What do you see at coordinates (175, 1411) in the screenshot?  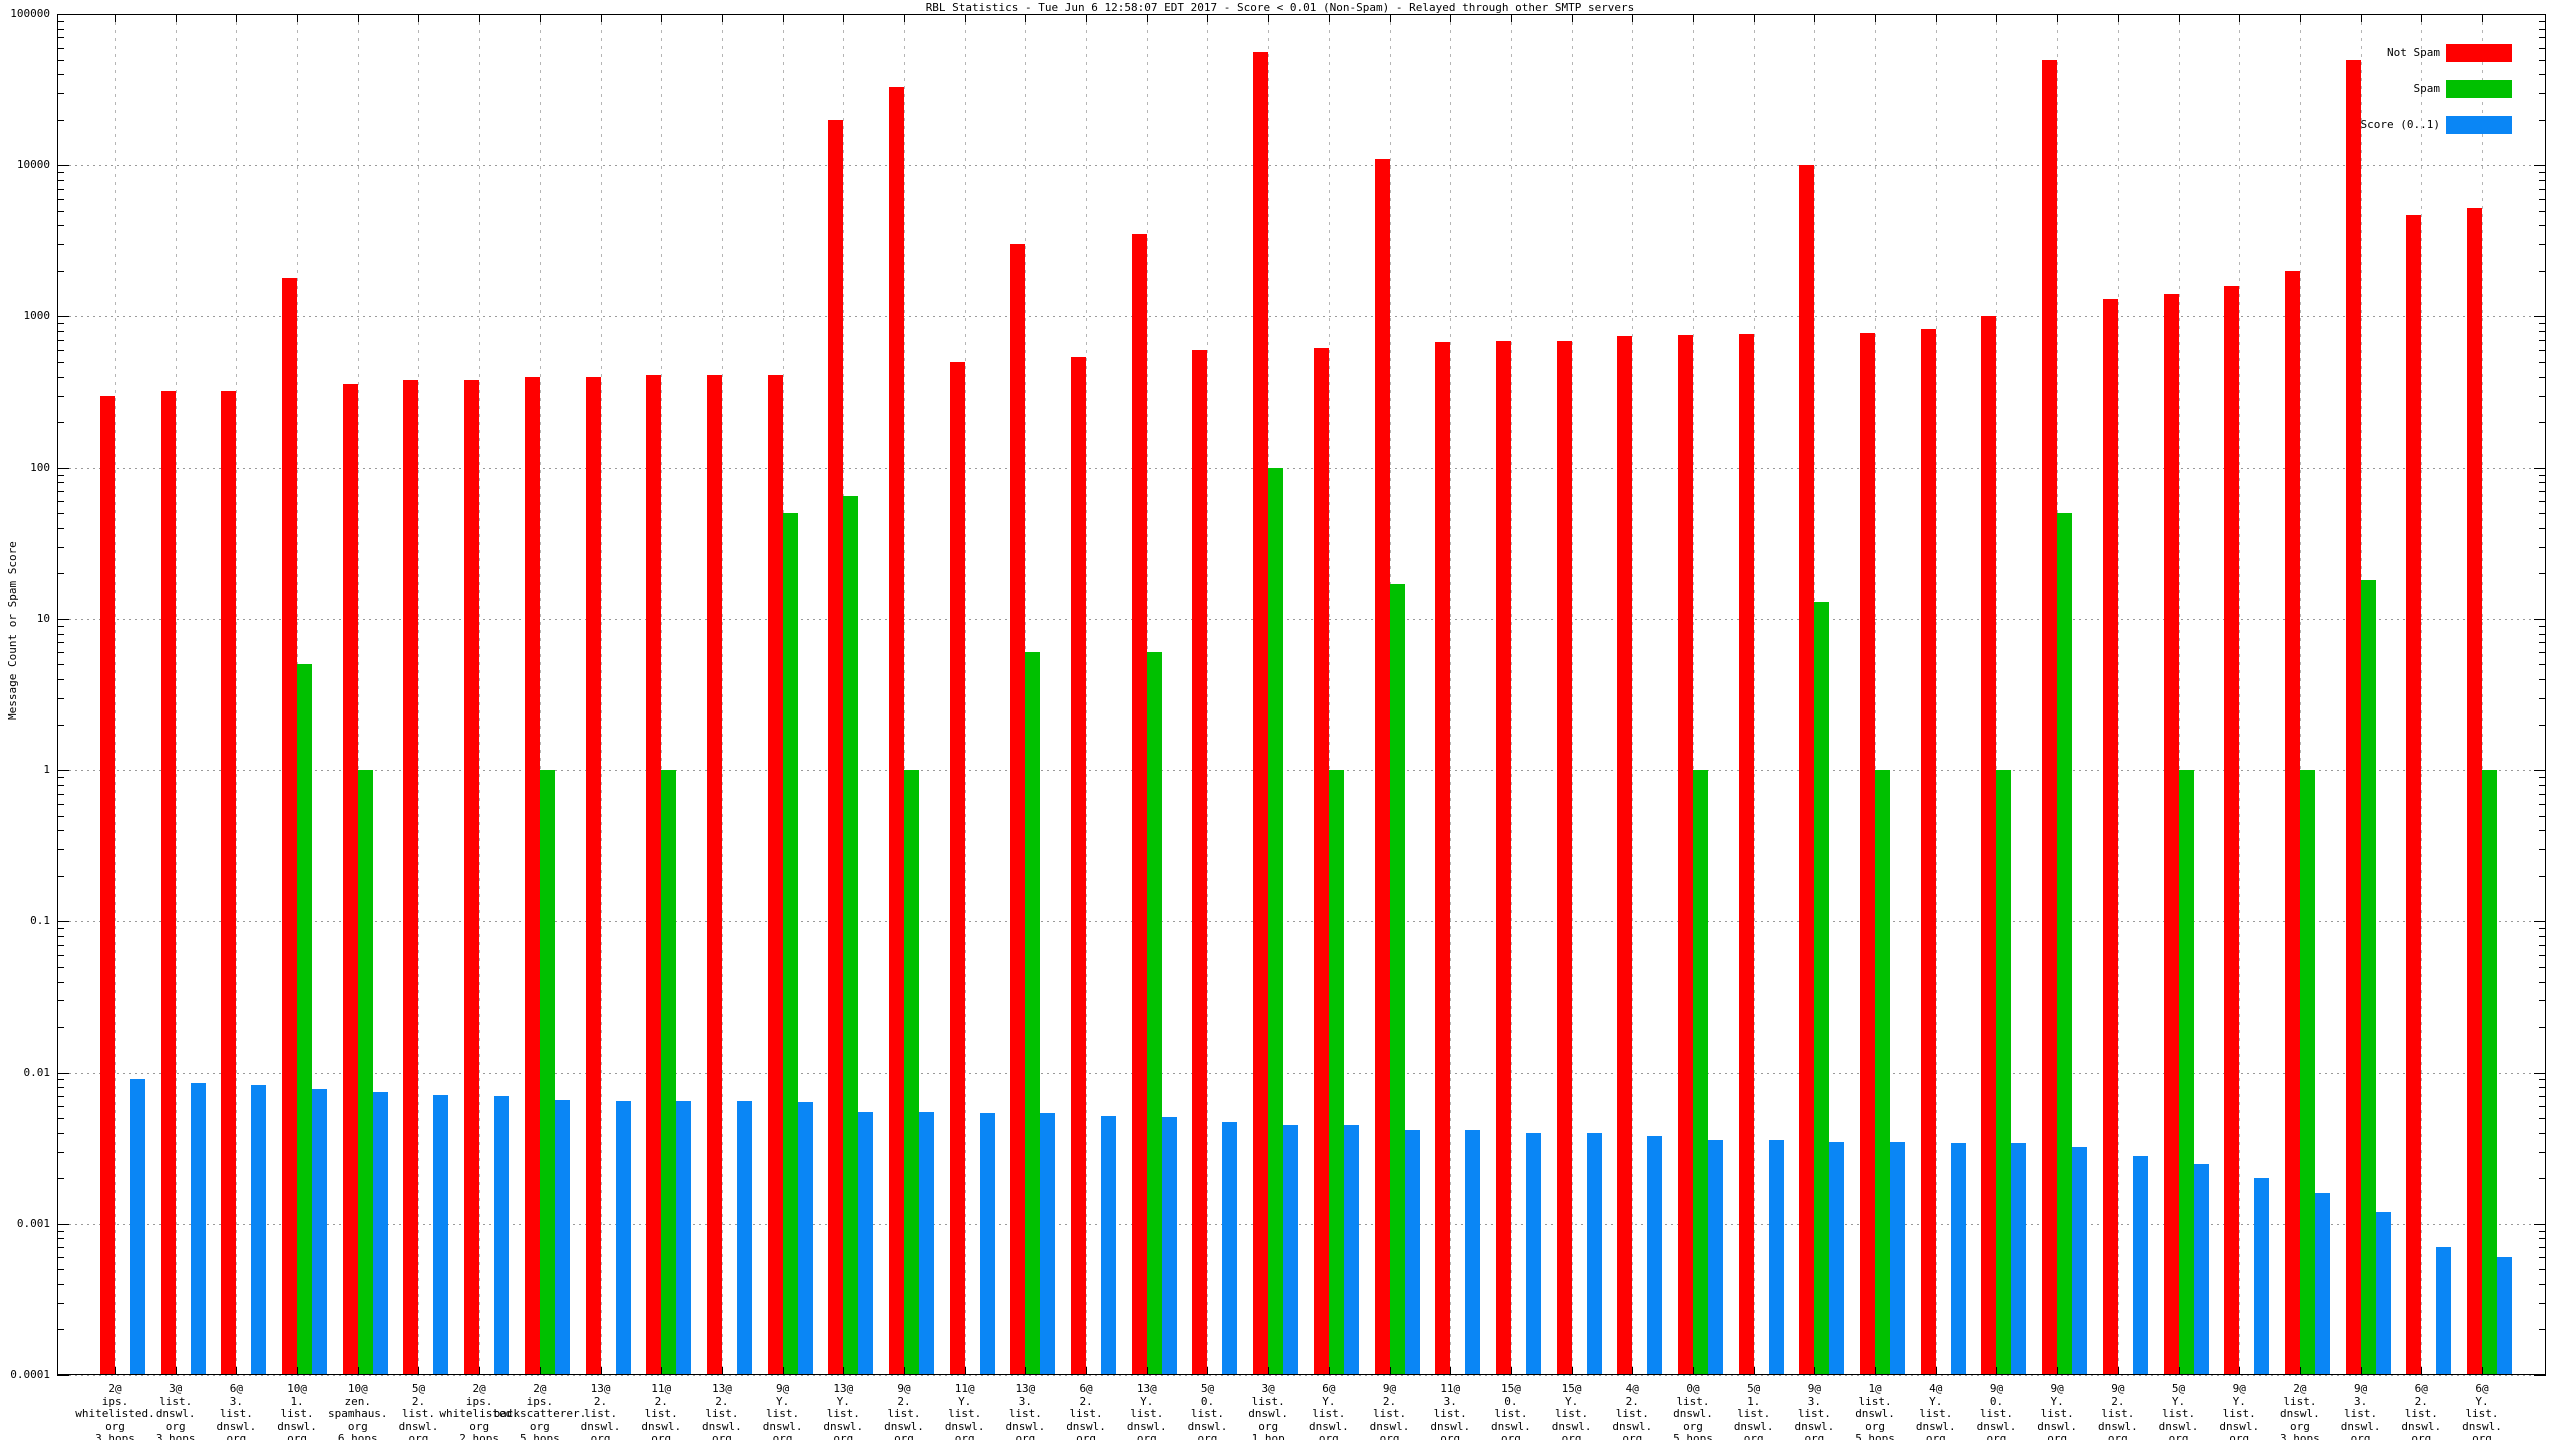 I see `x-tick-label: 3@ list. dnswl. org 3 hops` at bounding box center [175, 1411].